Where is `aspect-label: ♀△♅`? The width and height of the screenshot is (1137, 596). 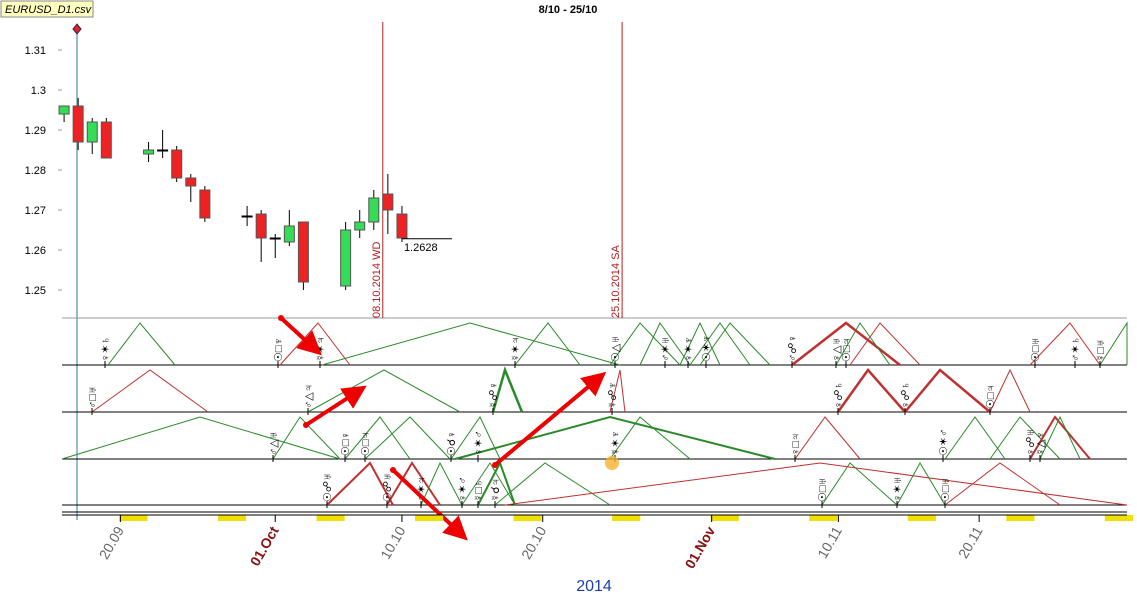
aspect-label: ♀△♅ is located at coordinates (837, 349).